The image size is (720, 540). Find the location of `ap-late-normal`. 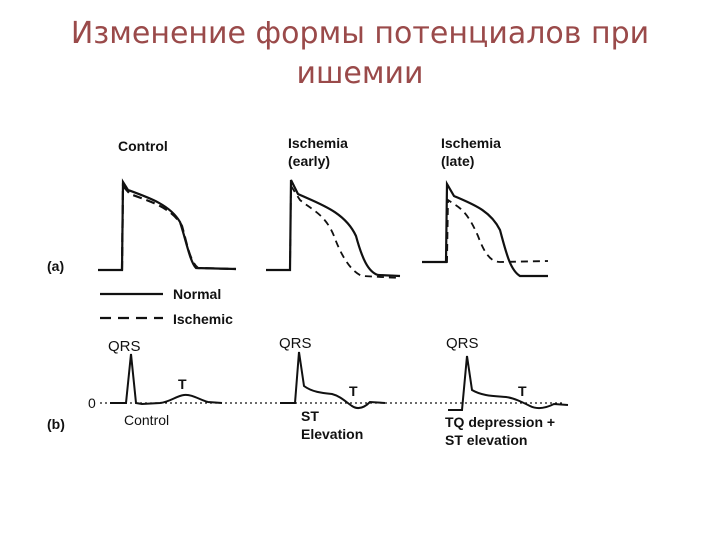

ap-late-normal is located at coordinates (485, 229).